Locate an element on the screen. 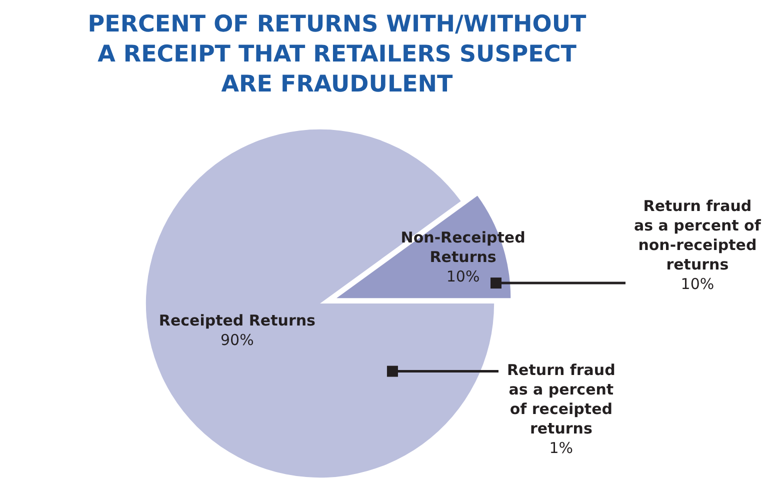  chart-title: PERCENT OF RETURNS WITH/WITHOUT A RECEIPT THAT RETAILERS SUSPECT ARE FRAUDULENT is located at coordinates (337, 55).